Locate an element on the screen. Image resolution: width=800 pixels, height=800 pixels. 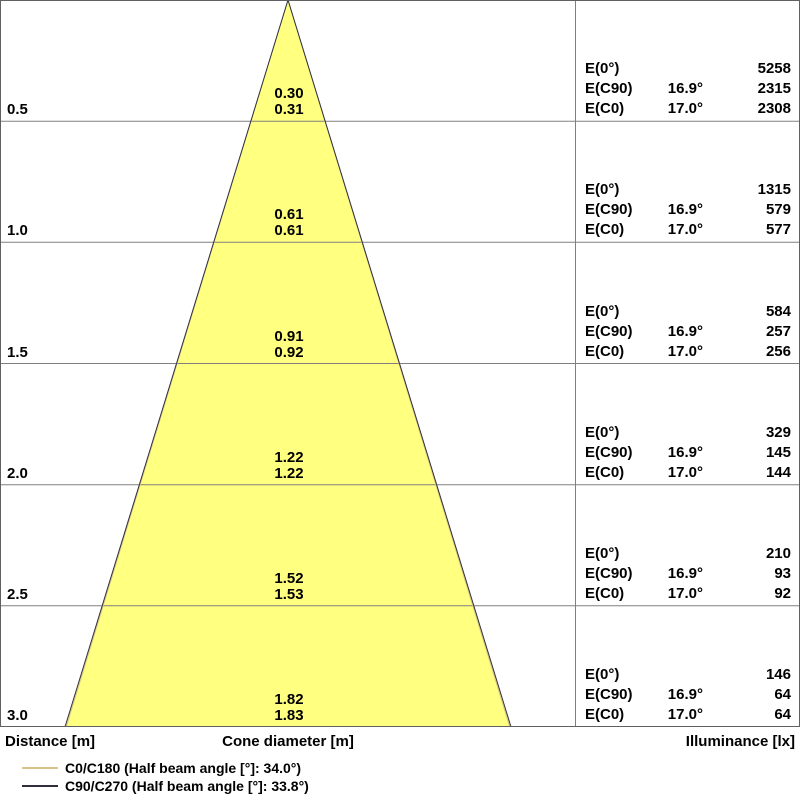
distance-label: 2.0 is located at coordinates (17, 473).